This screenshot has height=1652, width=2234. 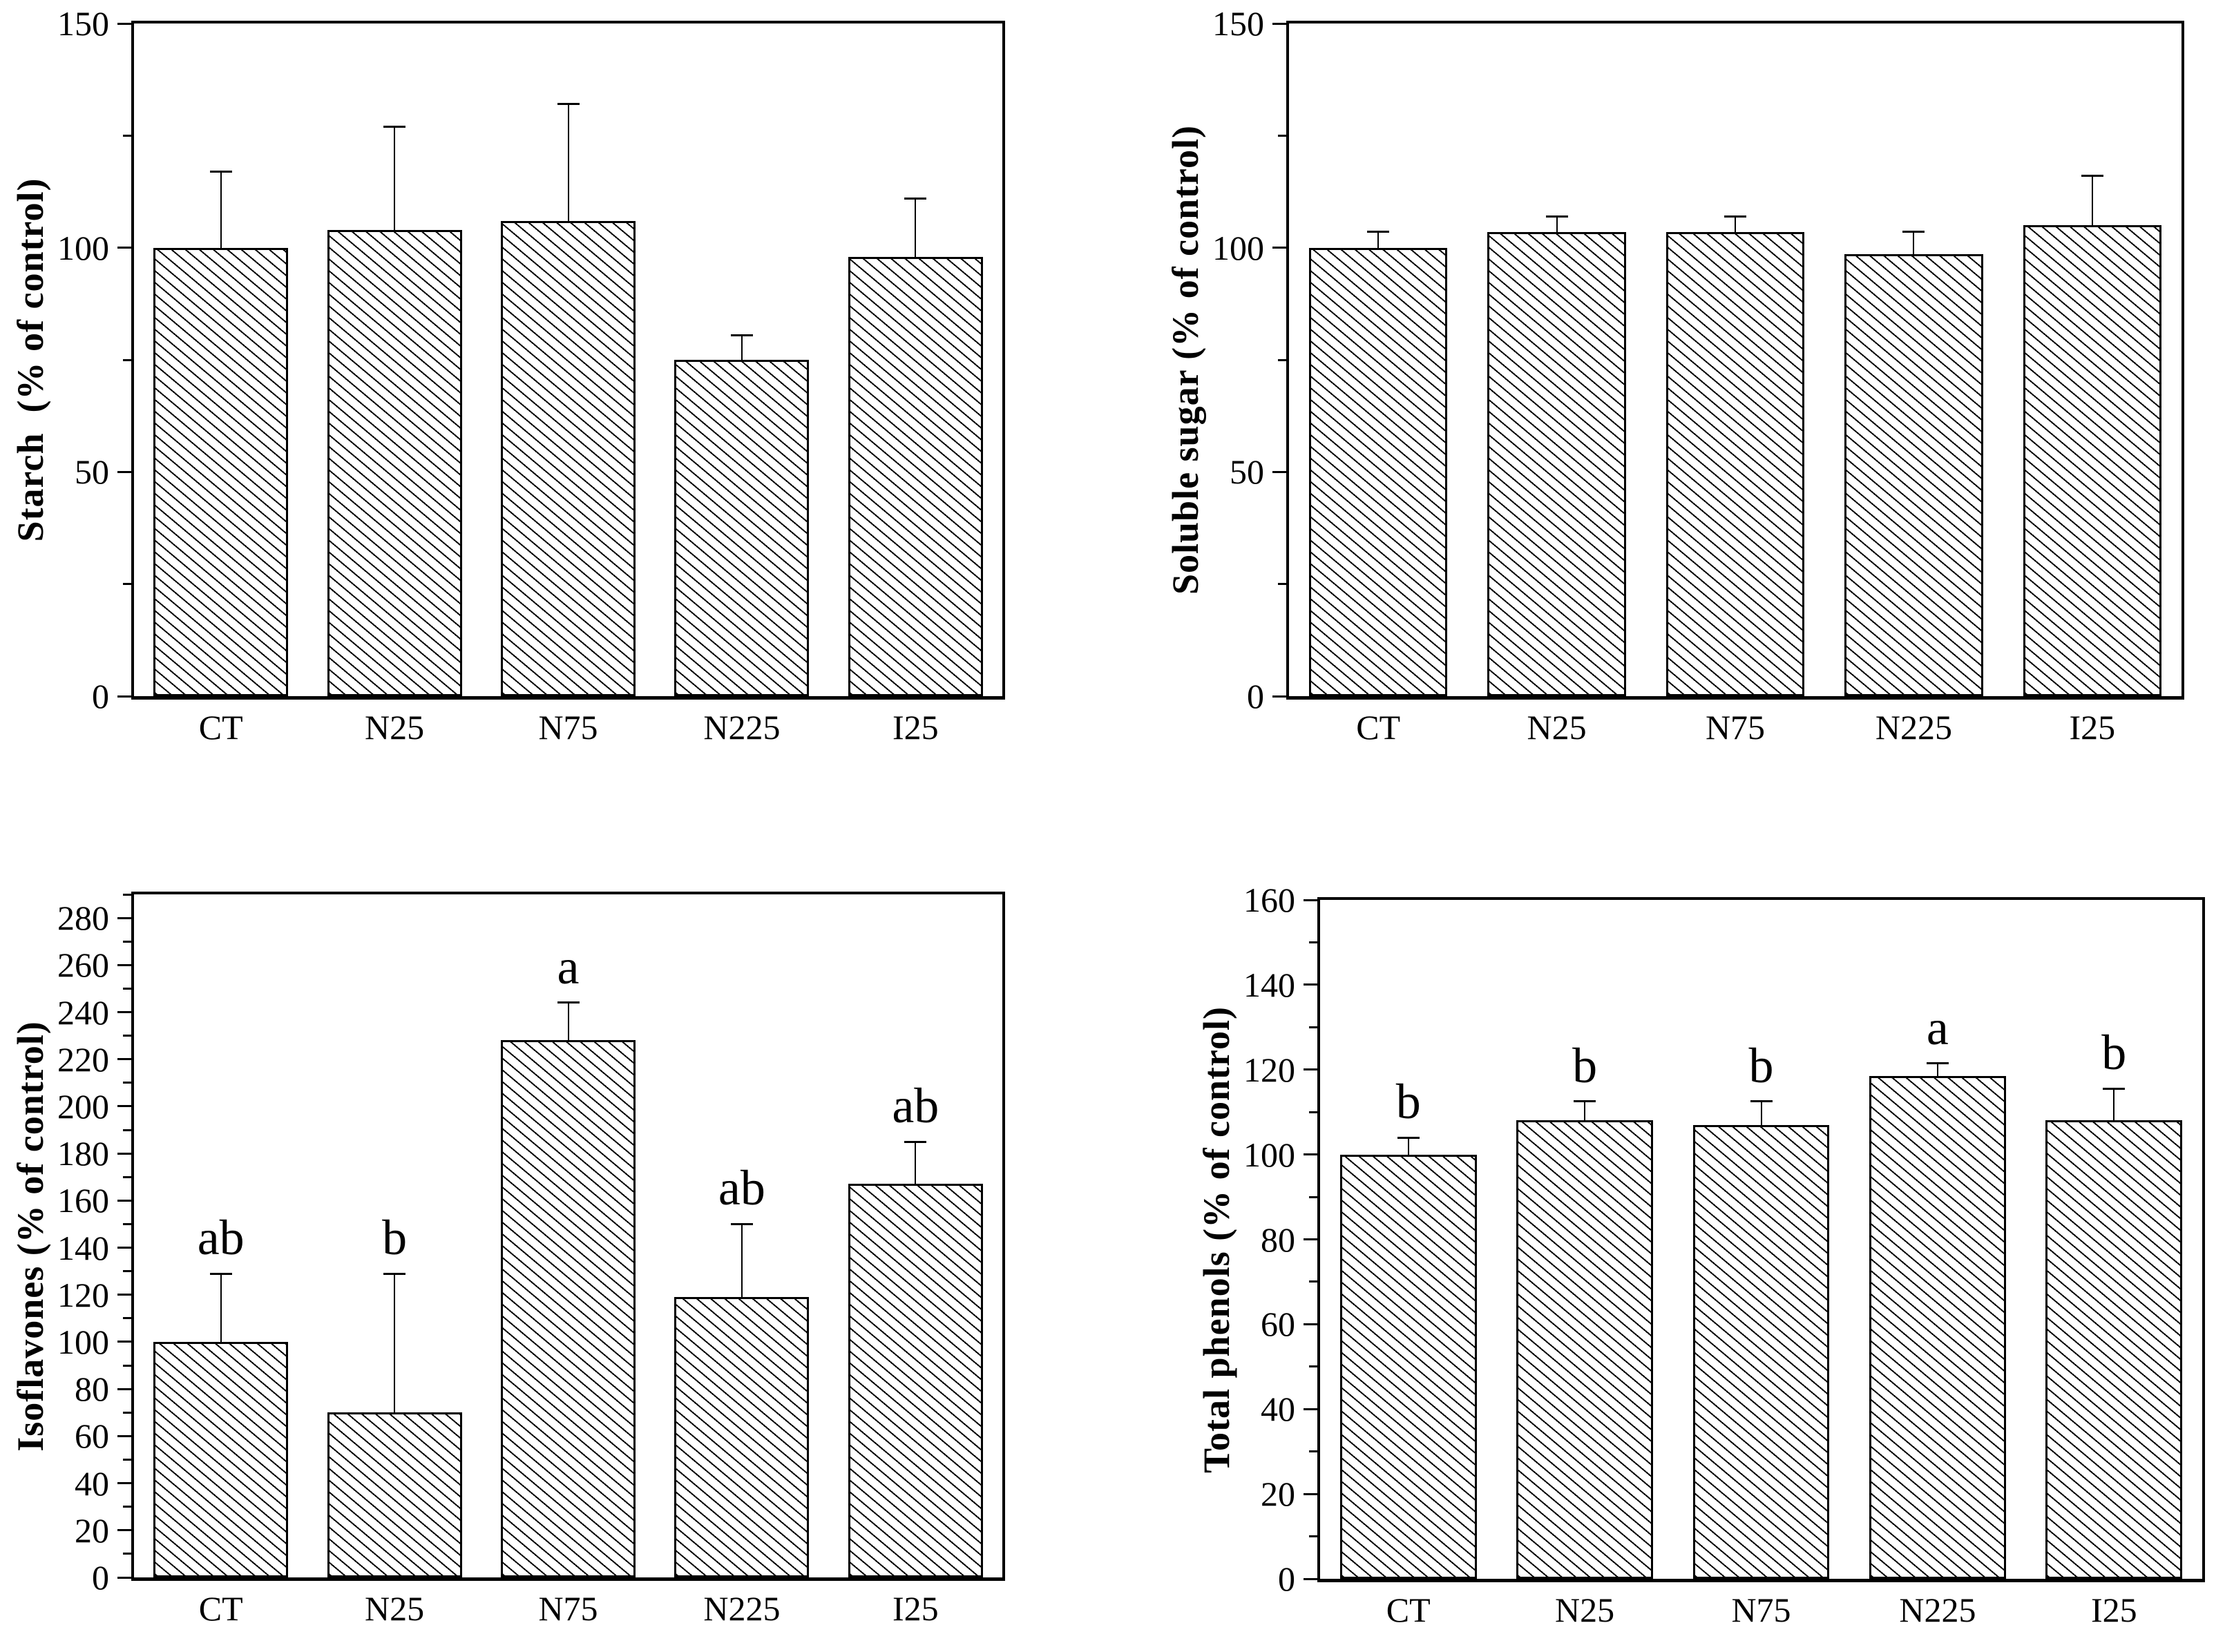 What do you see at coordinates (83, 23) in the screenshot?
I see `y-tick-label: 150` at bounding box center [83, 23].